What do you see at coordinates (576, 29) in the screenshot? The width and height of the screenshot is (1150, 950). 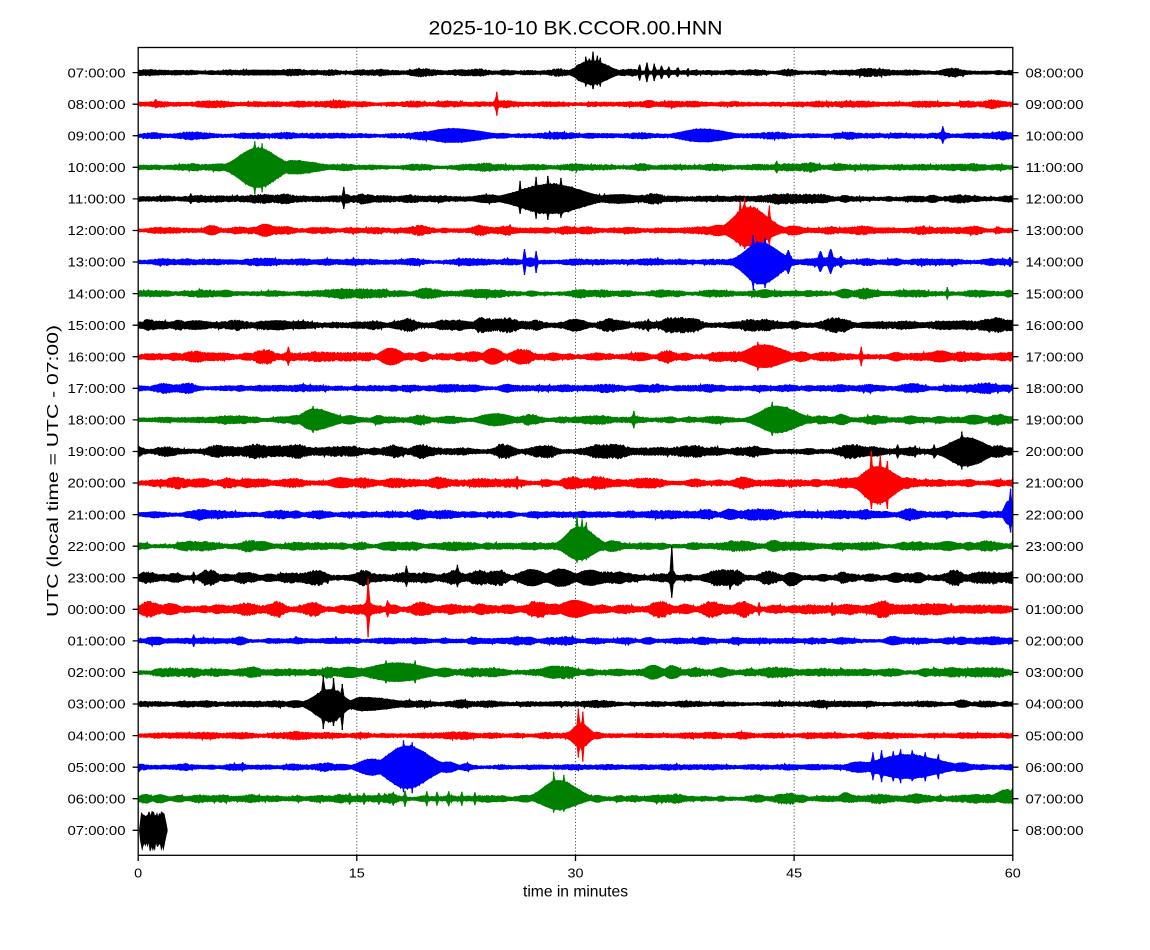 I see `svg-text: 2025-10-10 BK.CCOR.00.HNN` at bounding box center [576, 29].